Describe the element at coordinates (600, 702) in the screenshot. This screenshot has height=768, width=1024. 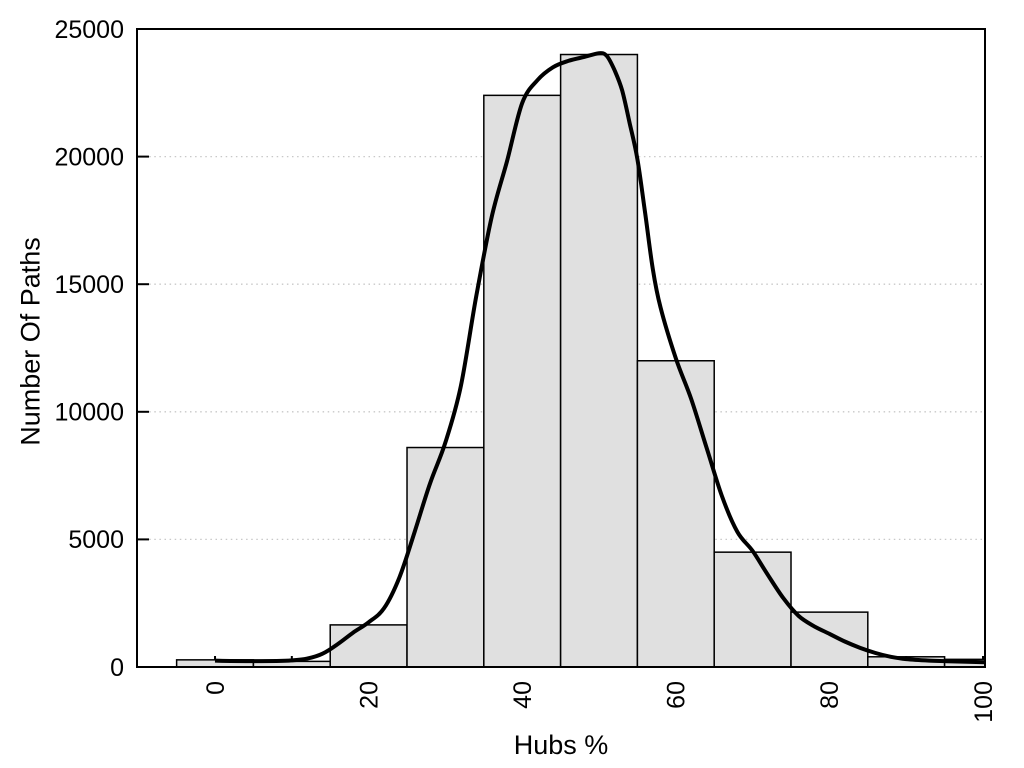
I see `x-tick-labels: 0 20 40 60 80 100` at that location.